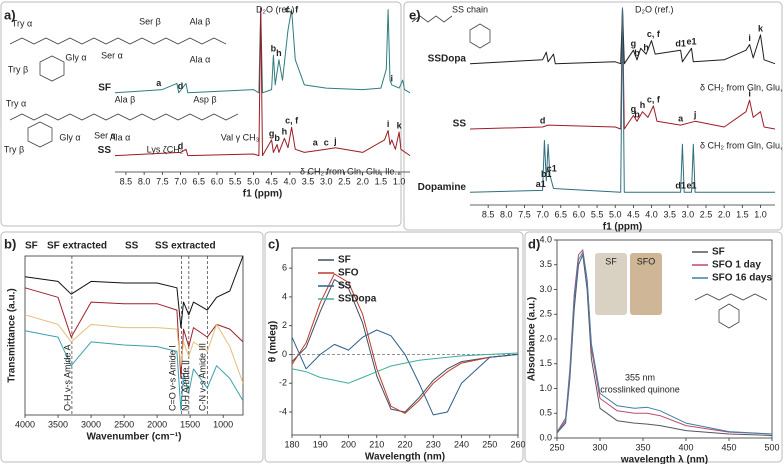 The height and width of the screenshot is (464, 784). I want to click on x-axis-label: f1 (ppm), so click(262, 194).